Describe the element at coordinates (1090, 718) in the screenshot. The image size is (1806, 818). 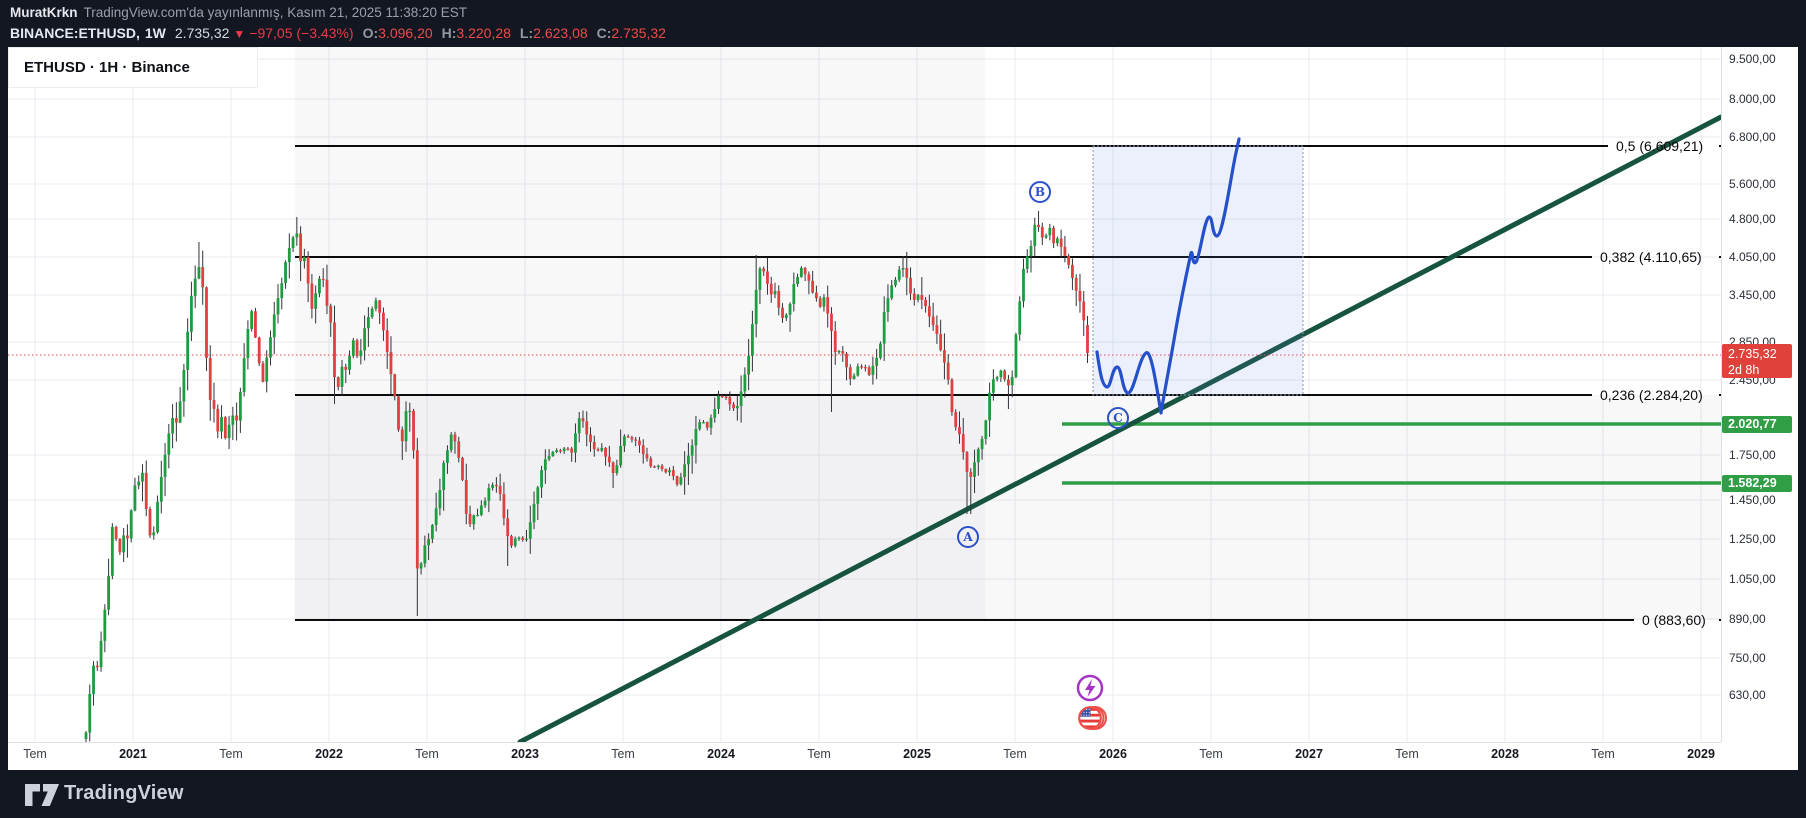
I see `us-flag-event-icon` at that location.